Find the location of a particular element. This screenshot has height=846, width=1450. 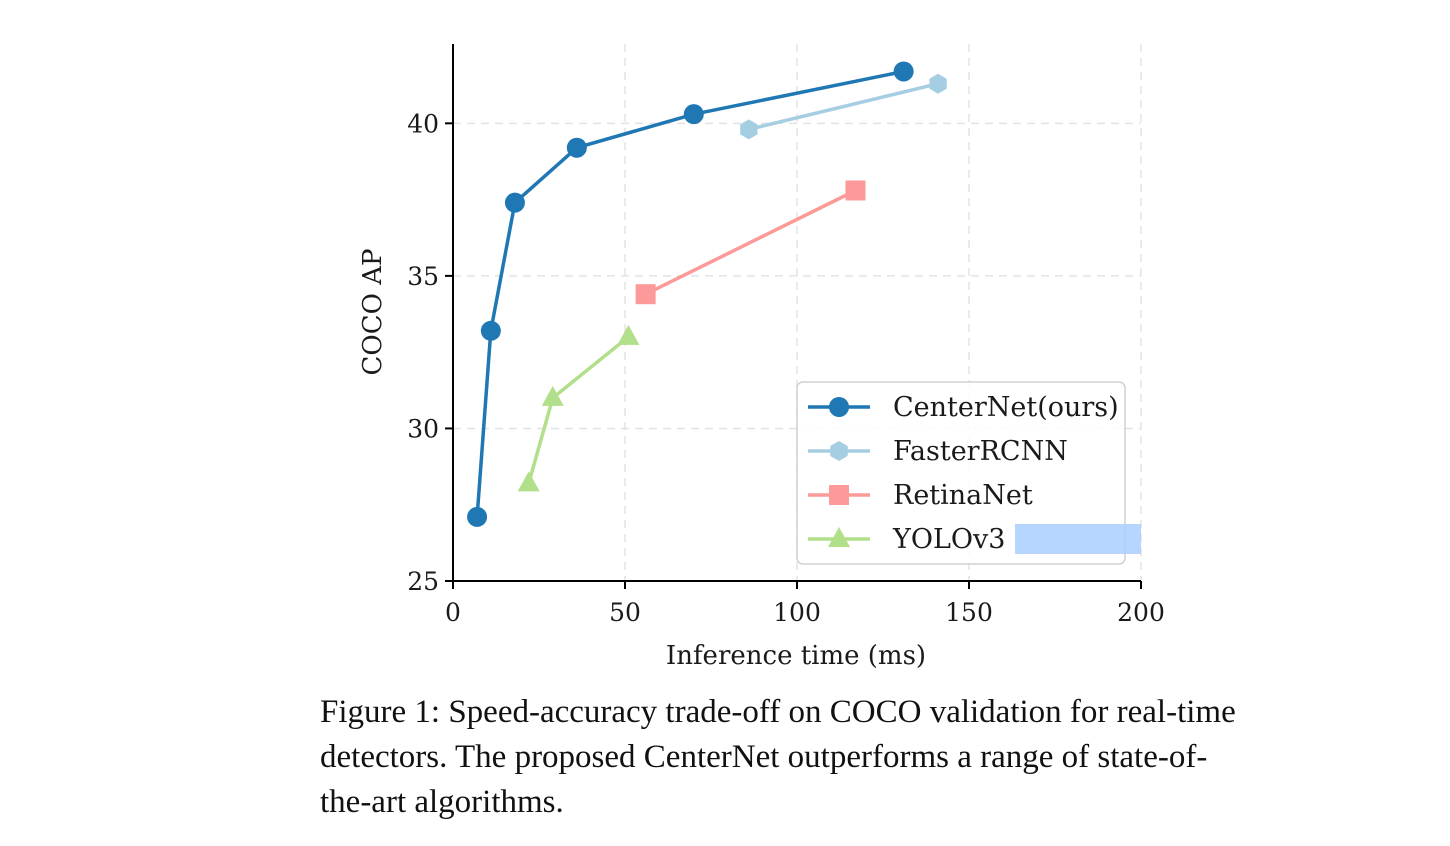

legend-entry: RetinaNet is located at coordinates (920, 495).